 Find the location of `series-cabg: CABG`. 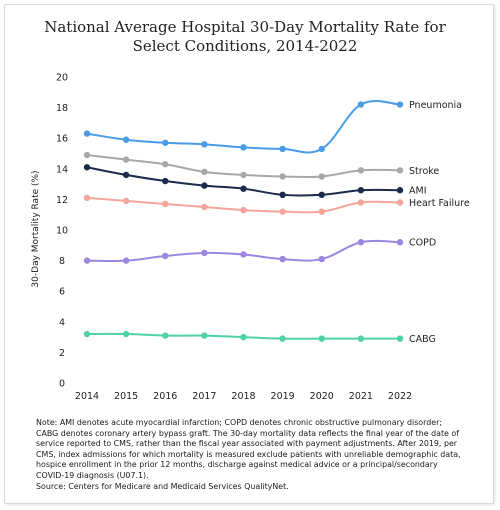

series-cabg: CABG is located at coordinates (259, 337).